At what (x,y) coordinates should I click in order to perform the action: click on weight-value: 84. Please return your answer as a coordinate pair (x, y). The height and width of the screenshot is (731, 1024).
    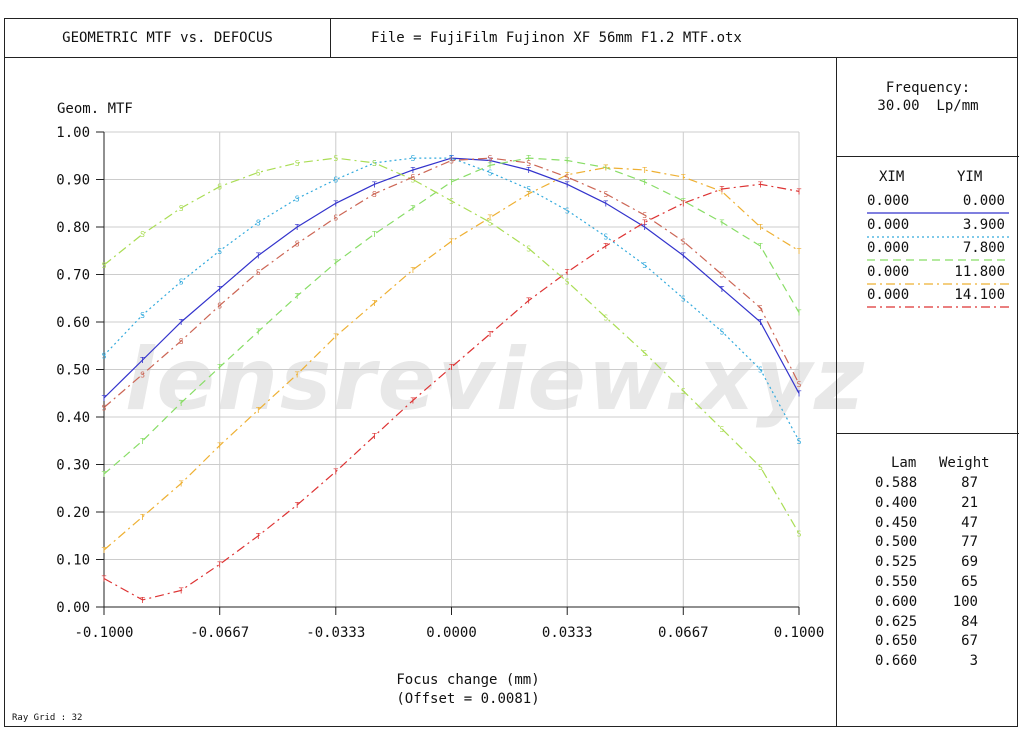
    Looking at the image, I should click on (969, 621).